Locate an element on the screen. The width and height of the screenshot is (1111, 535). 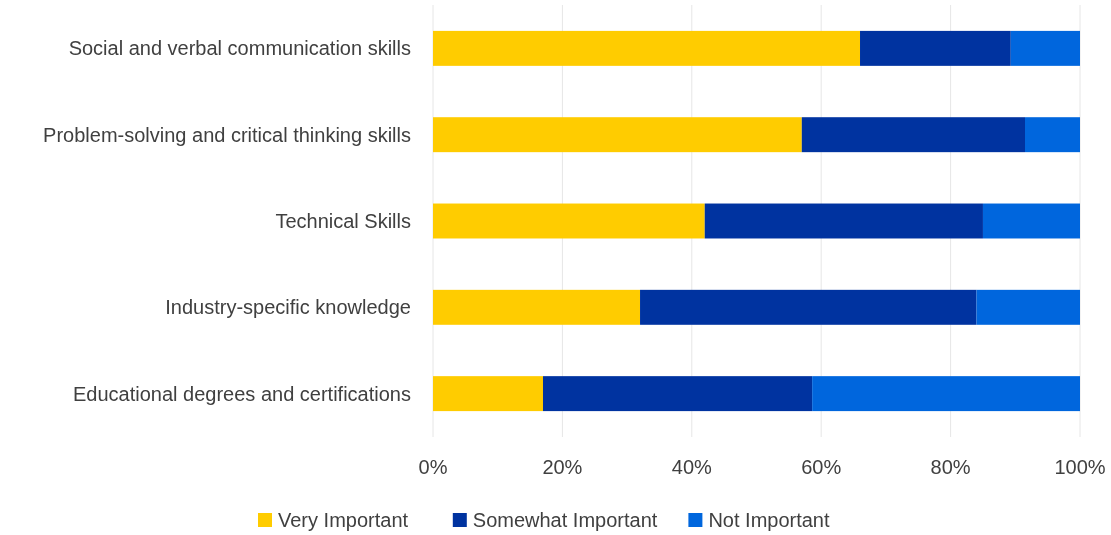
x-tick-label: 60% is located at coordinates (821, 467).